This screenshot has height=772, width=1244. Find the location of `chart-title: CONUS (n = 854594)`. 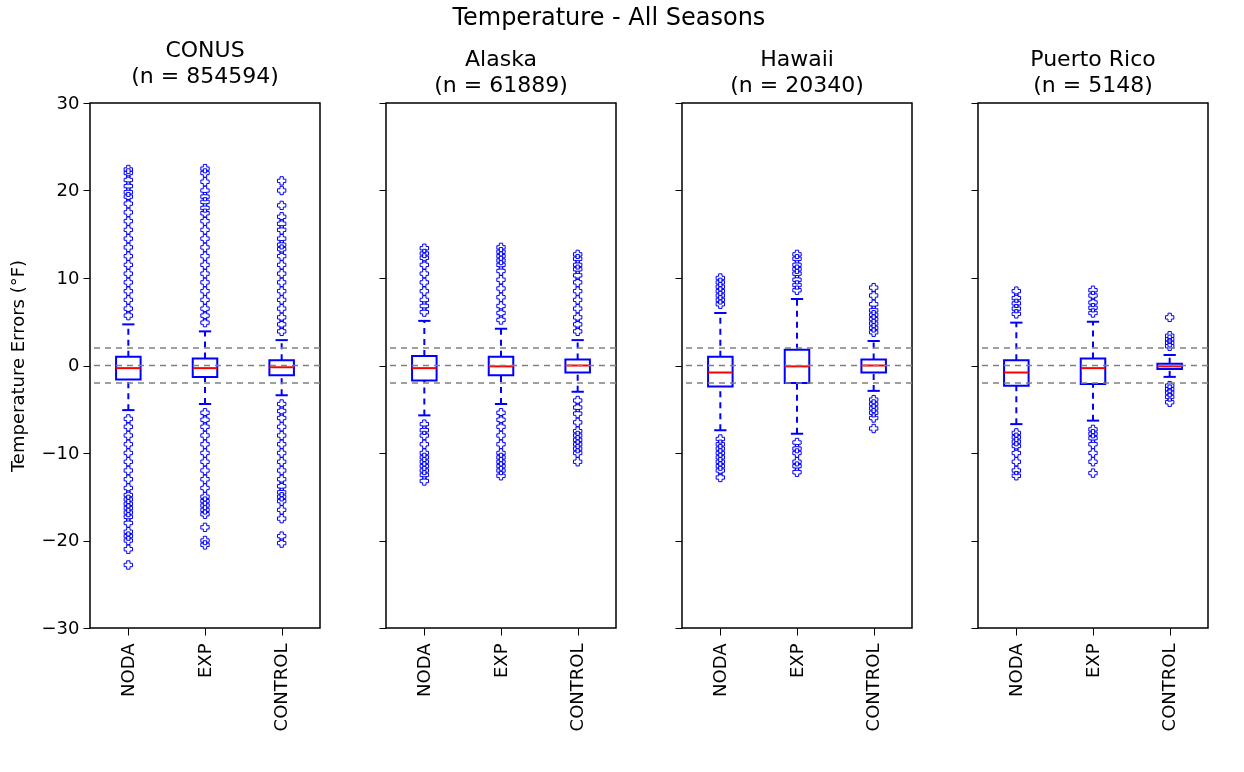

chart-title: CONUS (n = 854594) is located at coordinates (205, 62).